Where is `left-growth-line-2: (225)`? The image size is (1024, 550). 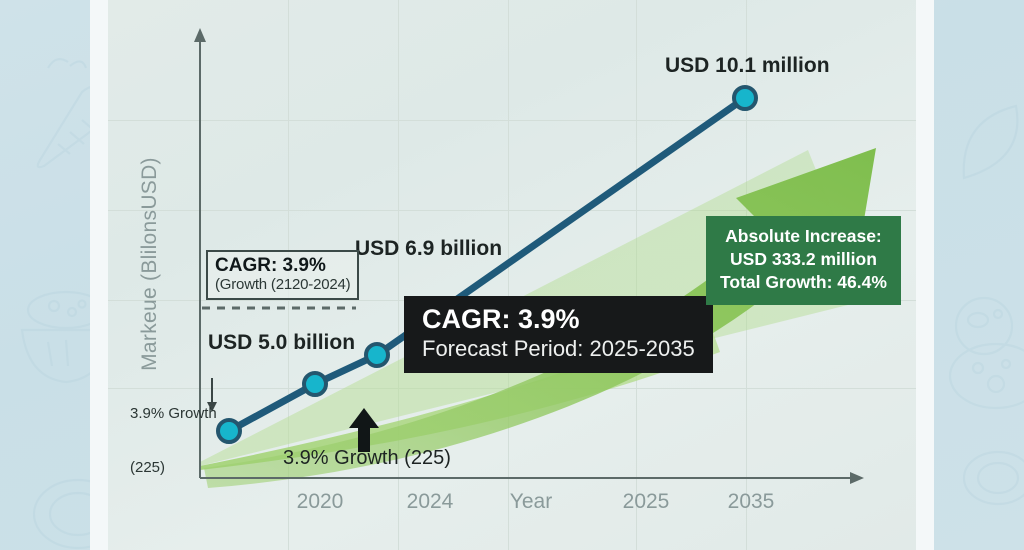 left-growth-line-2: (225) is located at coordinates (148, 467).